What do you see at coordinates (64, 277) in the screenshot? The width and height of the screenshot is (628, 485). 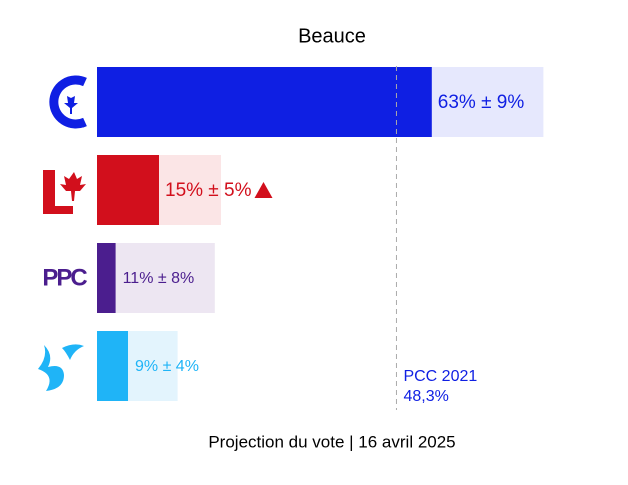 I see `category-label: PPC` at bounding box center [64, 277].